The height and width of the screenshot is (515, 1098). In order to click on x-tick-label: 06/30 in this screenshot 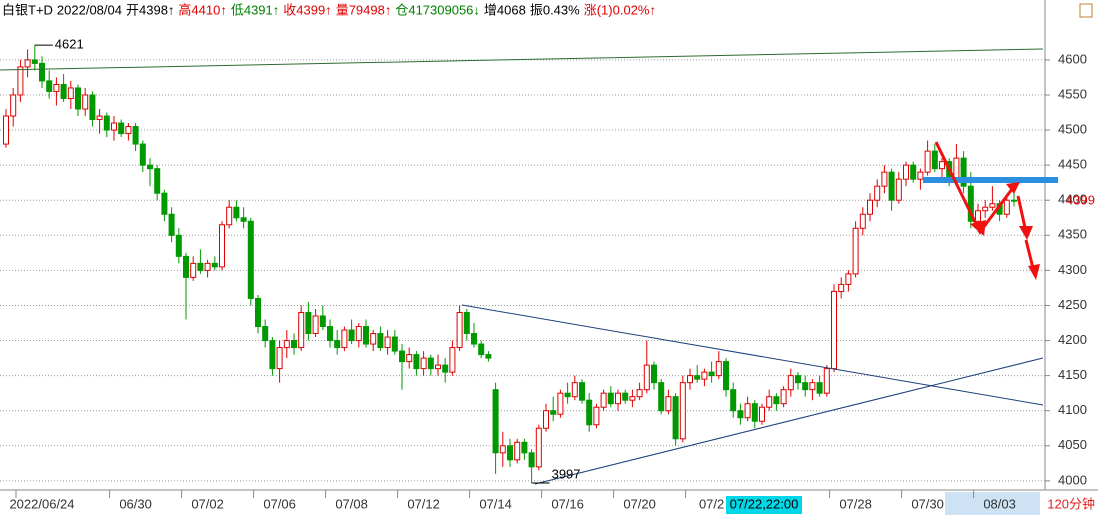, I will do `click(135, 503)`.